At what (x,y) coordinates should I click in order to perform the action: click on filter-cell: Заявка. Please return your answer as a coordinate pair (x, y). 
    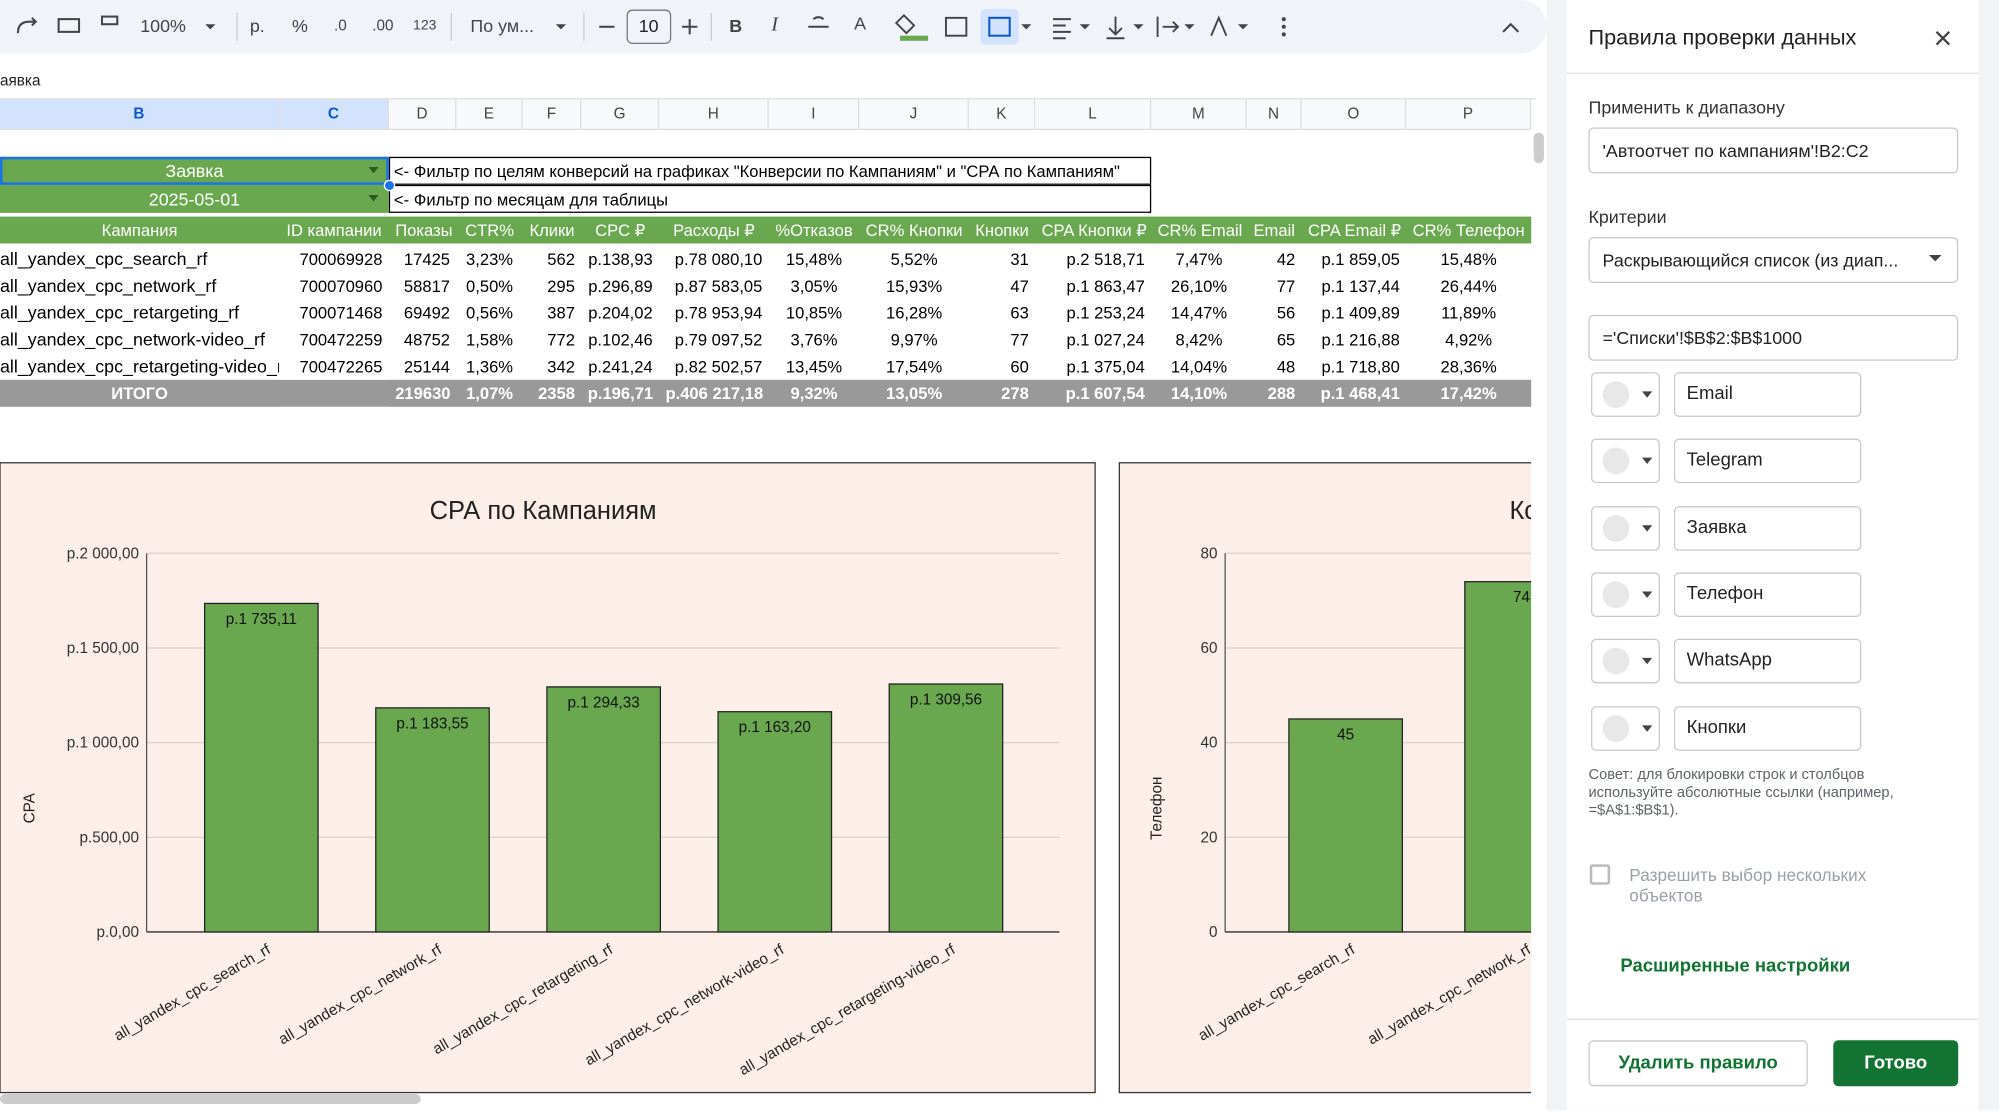
    Looking at the image, I should click on (194, 170).